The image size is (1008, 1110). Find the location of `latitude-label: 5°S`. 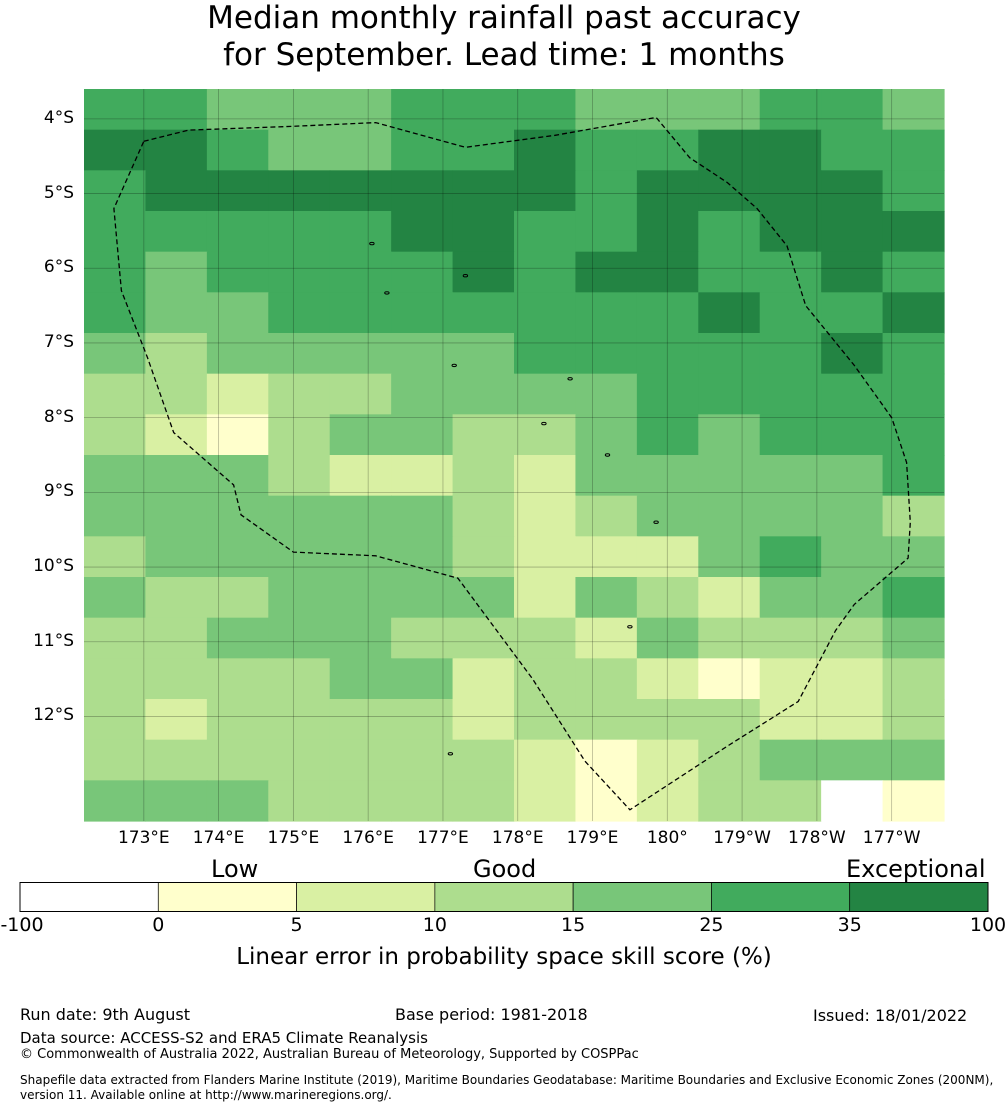

latitude-label: 5°S is located at coordinates (58, 192).